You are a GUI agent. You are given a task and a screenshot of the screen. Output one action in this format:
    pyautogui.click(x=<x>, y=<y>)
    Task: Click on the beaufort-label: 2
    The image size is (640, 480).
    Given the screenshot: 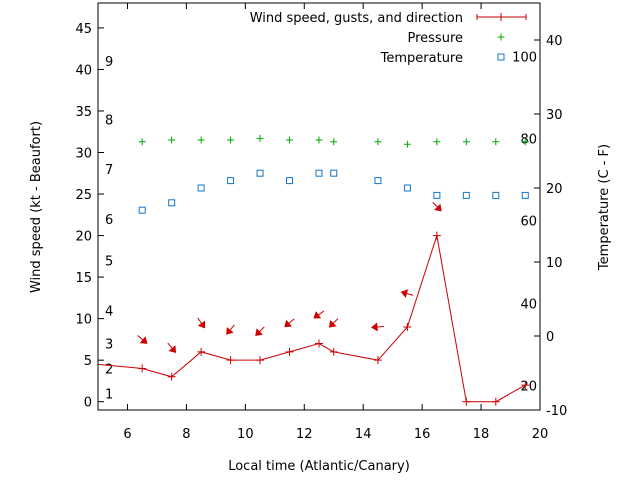 What is the action you would take?
    pyautogui.click(x=109, y=369)
    